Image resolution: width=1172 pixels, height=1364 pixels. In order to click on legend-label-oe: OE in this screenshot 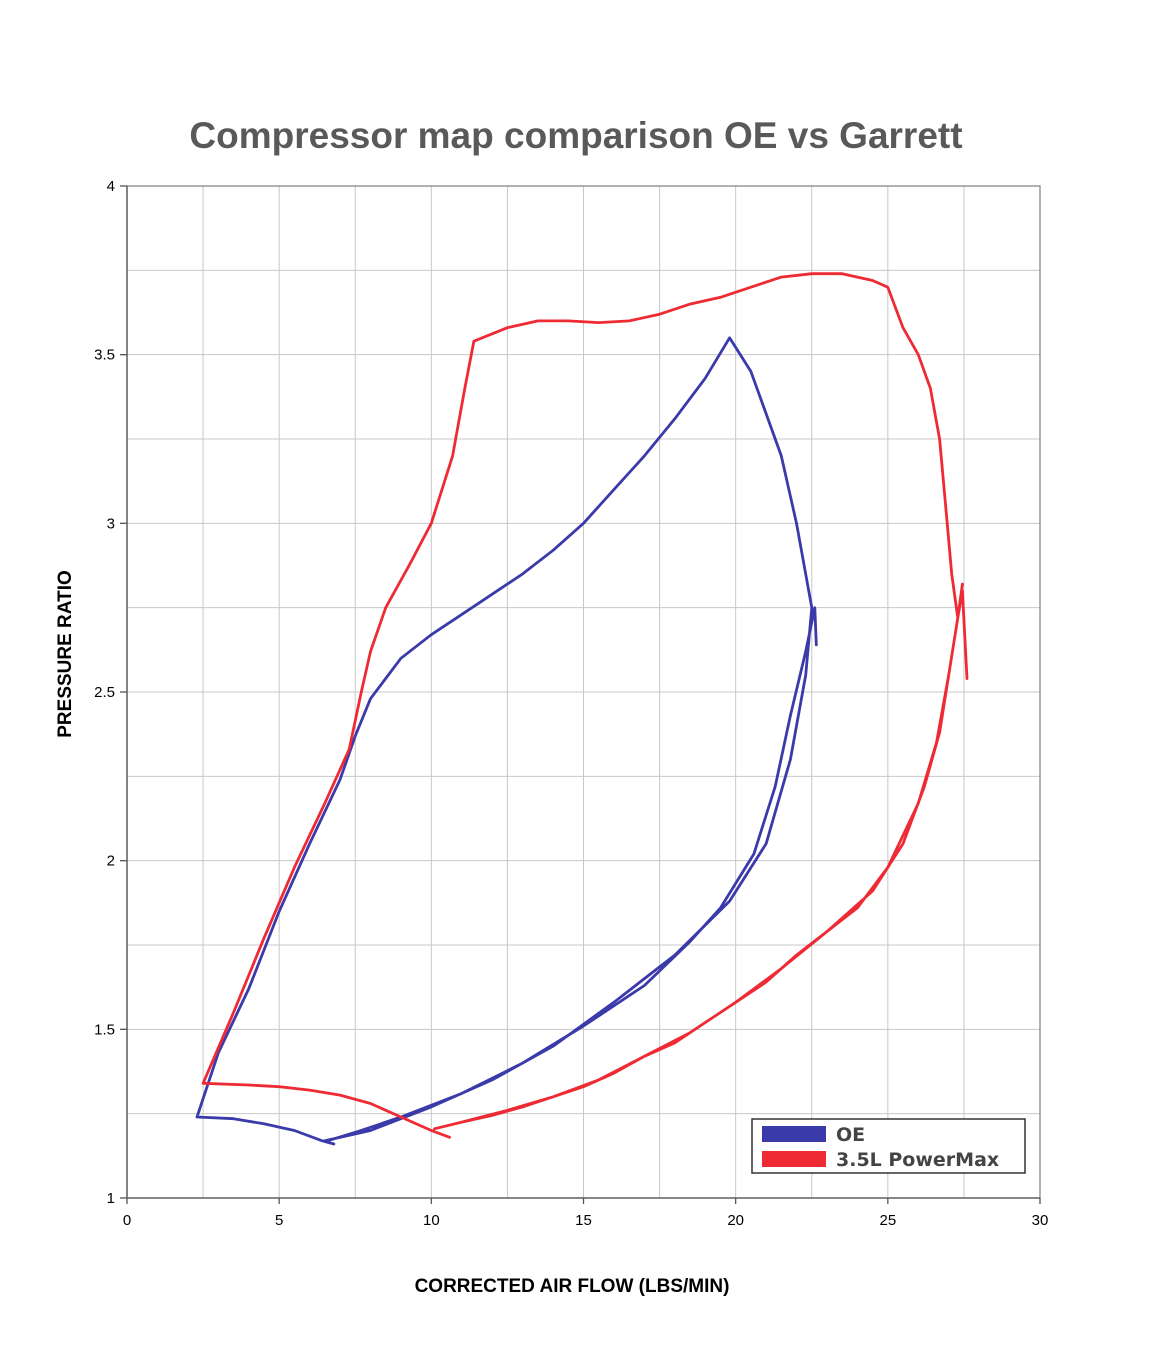, I will do `click(850, 1135)`.